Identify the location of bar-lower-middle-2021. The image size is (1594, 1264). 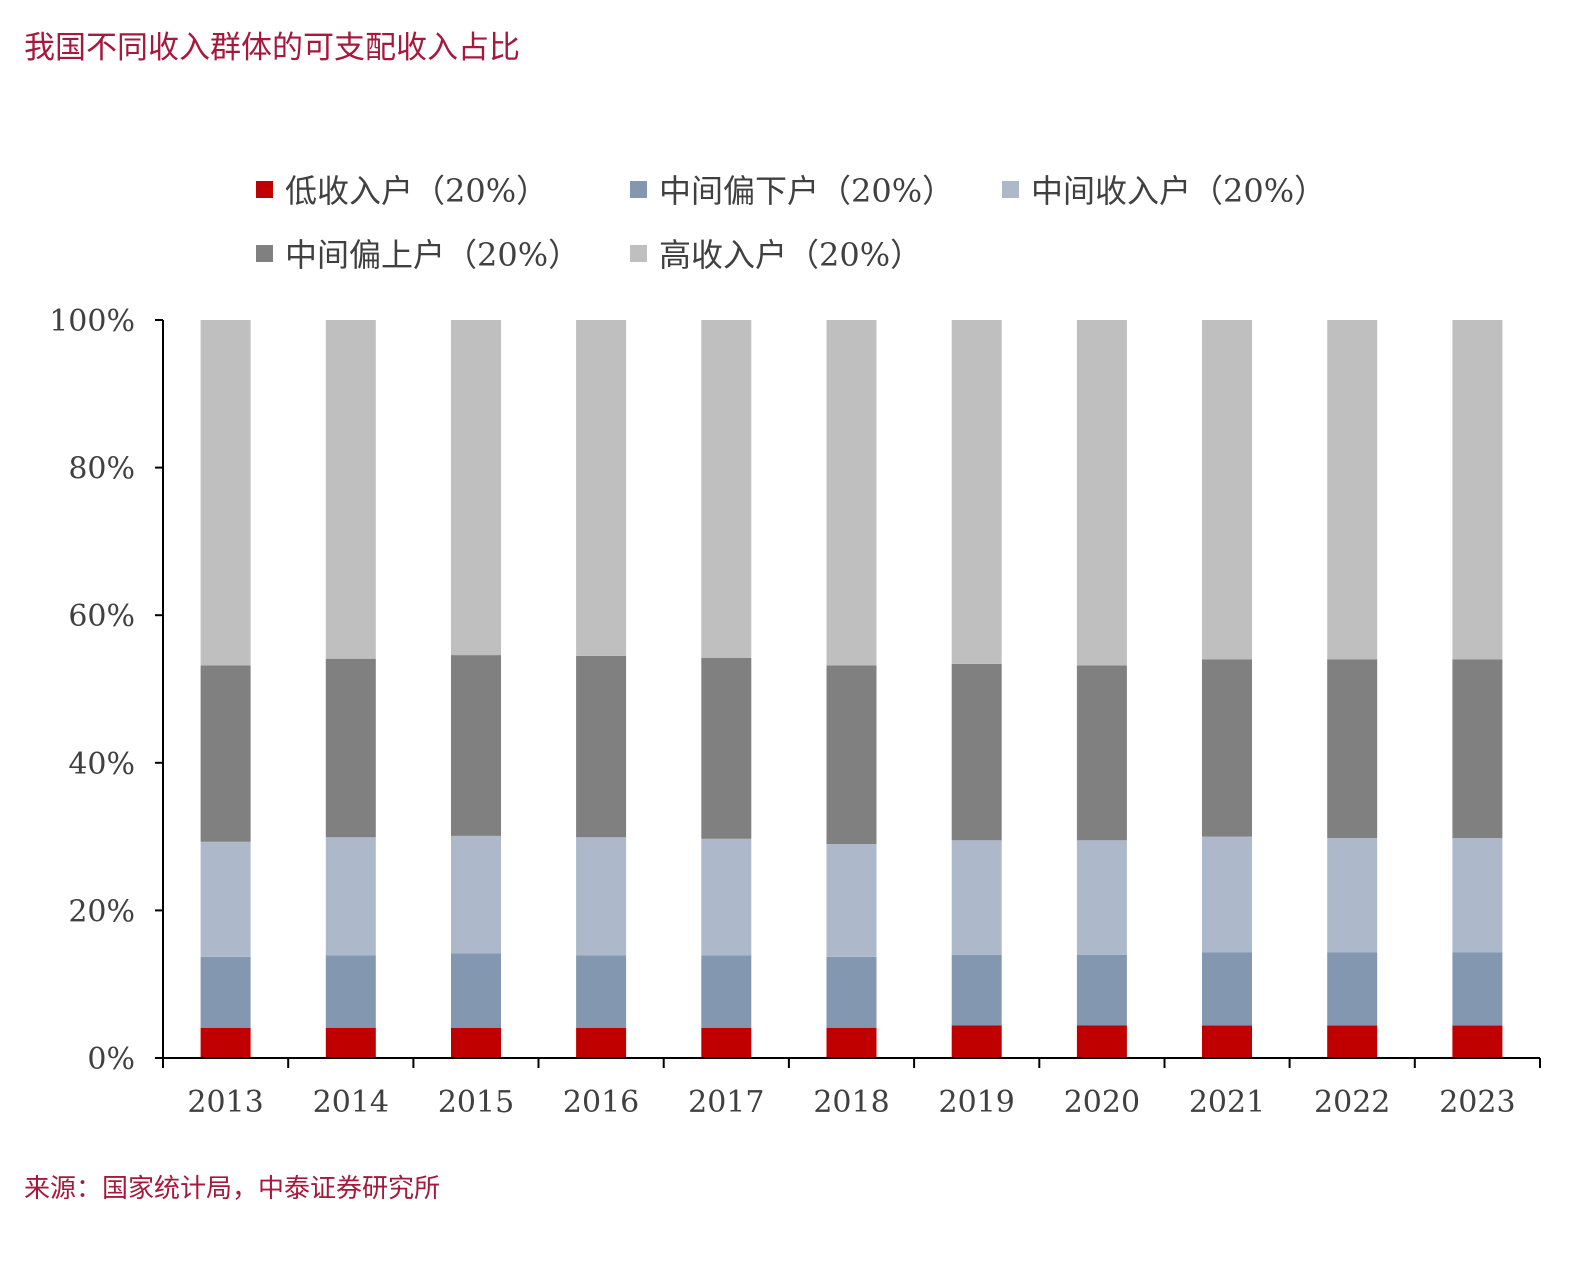
(1227, 989).